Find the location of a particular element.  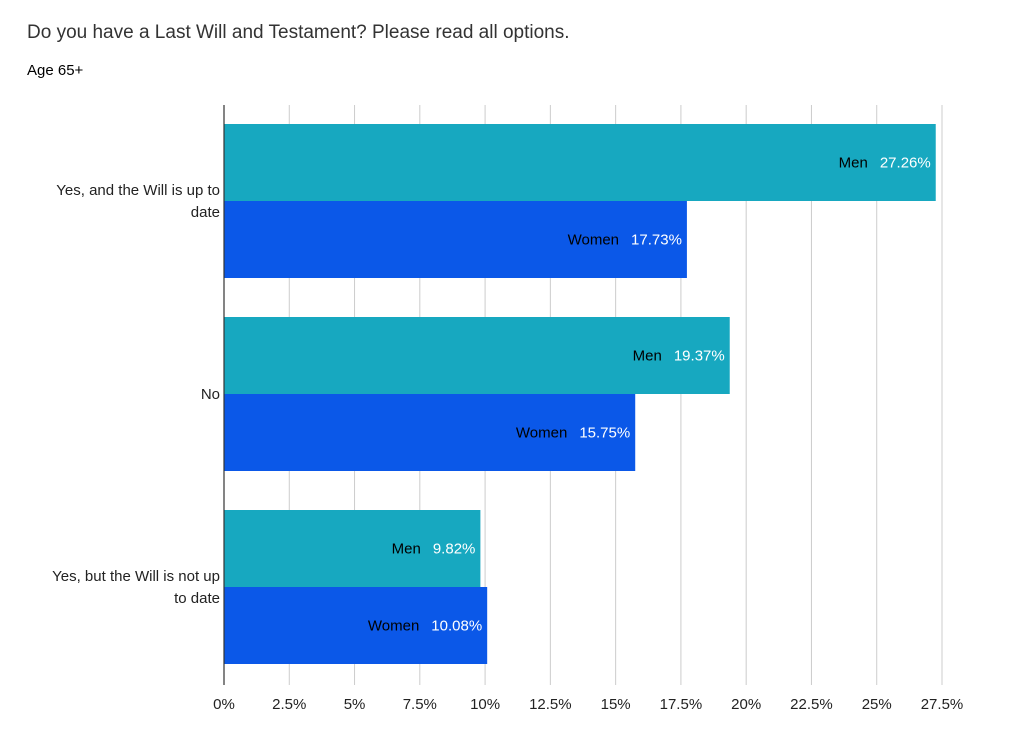

x-tick-label: 22.5% is located at coordinates (811, 704).